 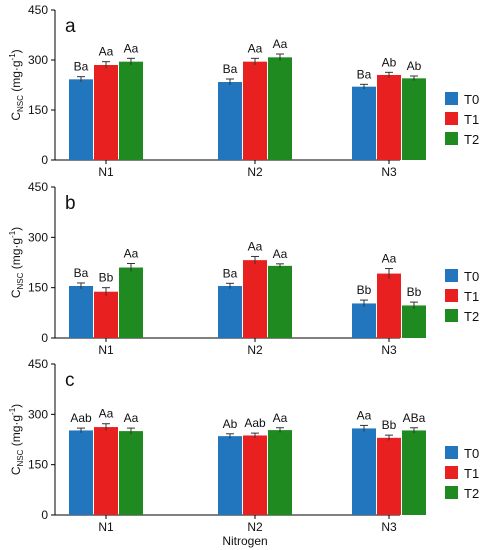 What do you see at coordinates (244, 541) in the screenshot?
I see `x-axis-title: Nitrogen` at bounding box center [244, 541].